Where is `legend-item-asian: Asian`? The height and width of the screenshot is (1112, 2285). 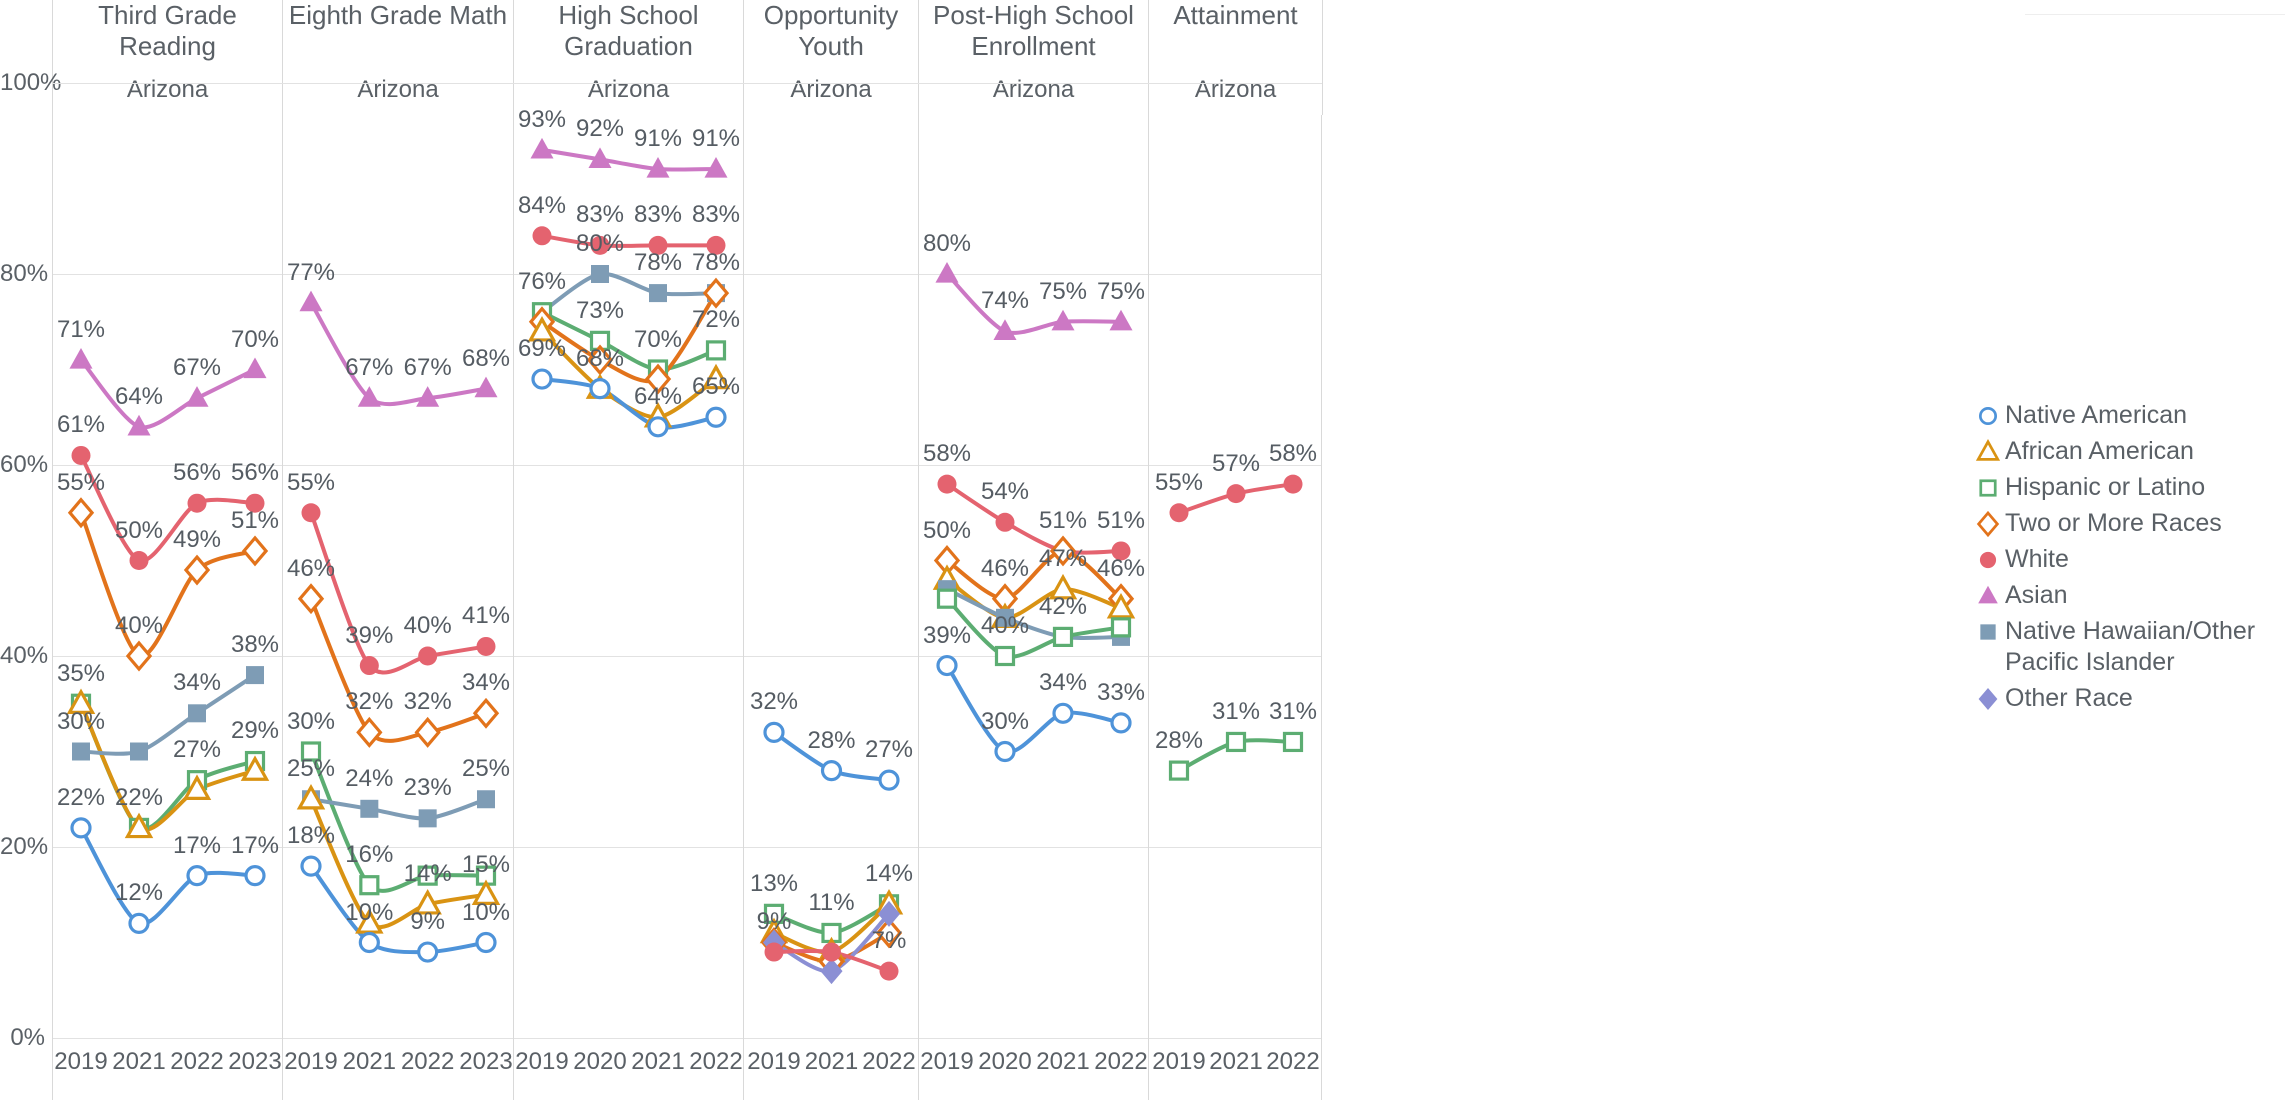 legend-item-asian: Asian is located at coordinates (2125, 595).